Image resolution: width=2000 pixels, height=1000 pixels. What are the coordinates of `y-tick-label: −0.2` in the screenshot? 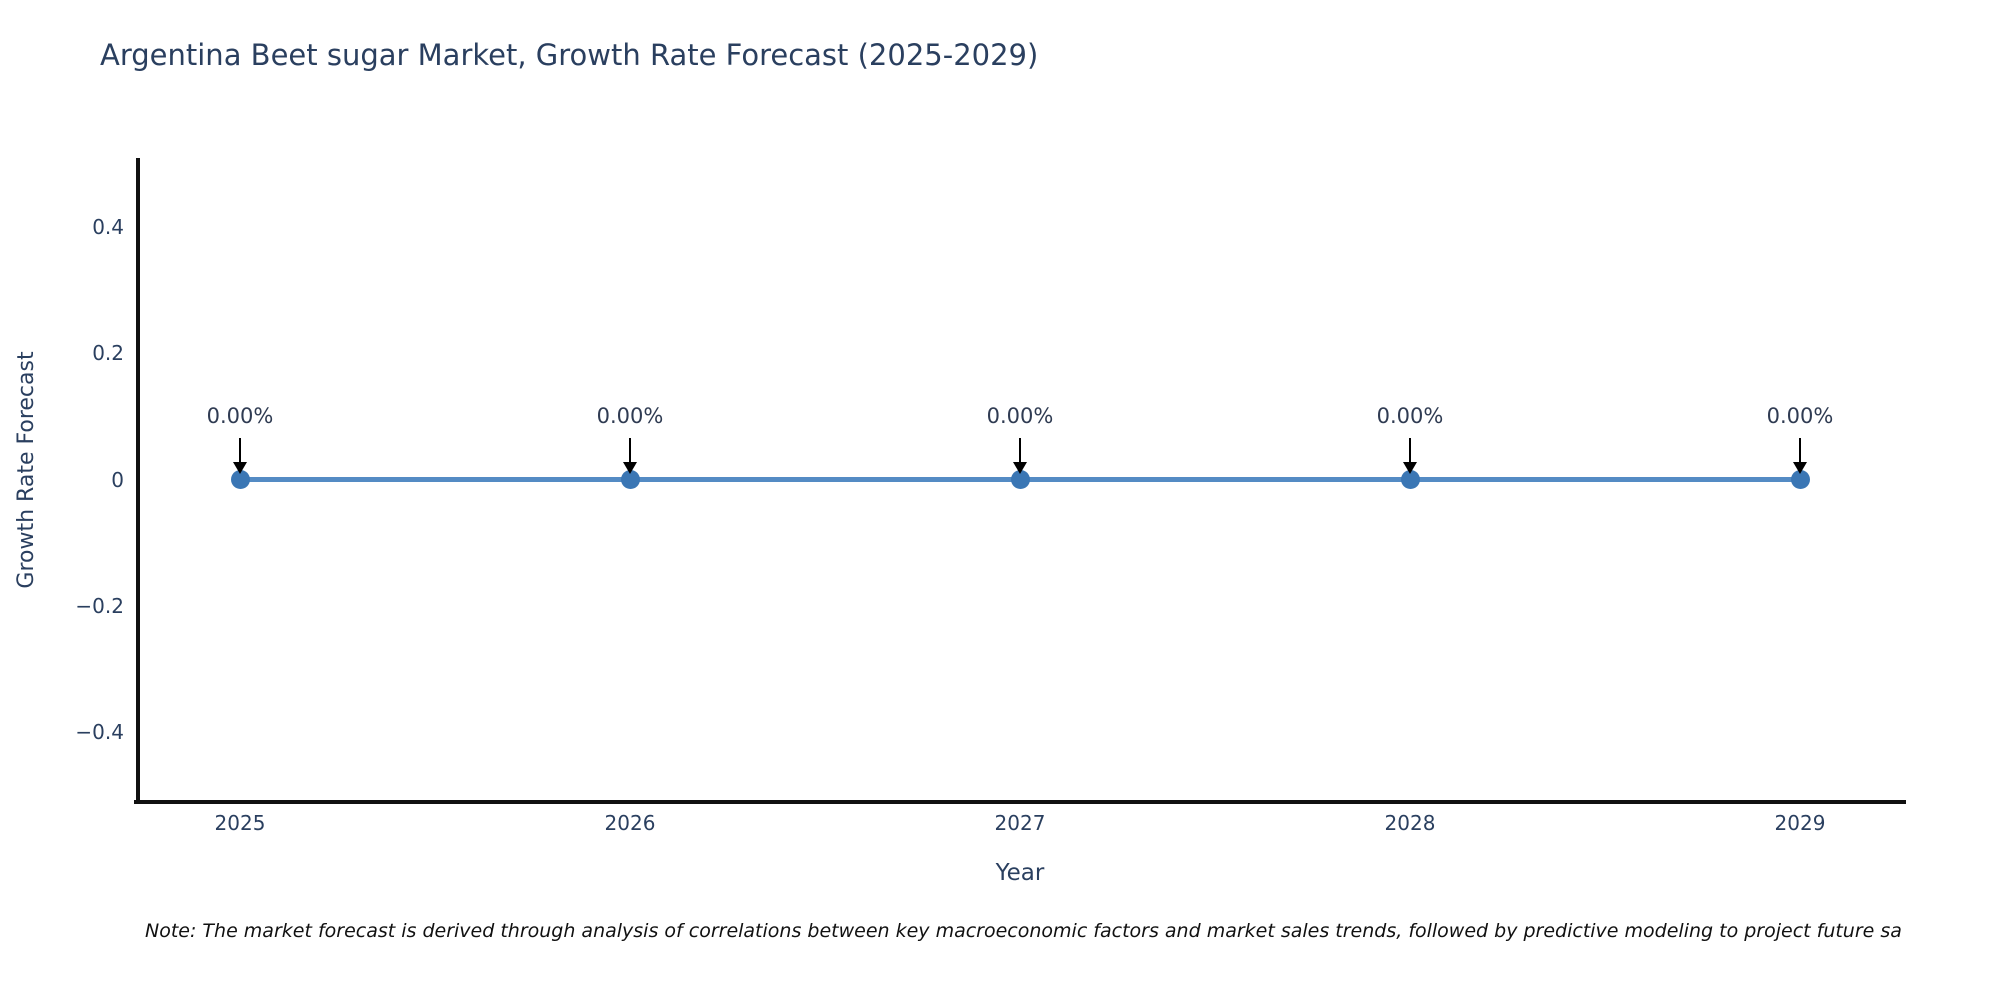 It's located at (99, 606).